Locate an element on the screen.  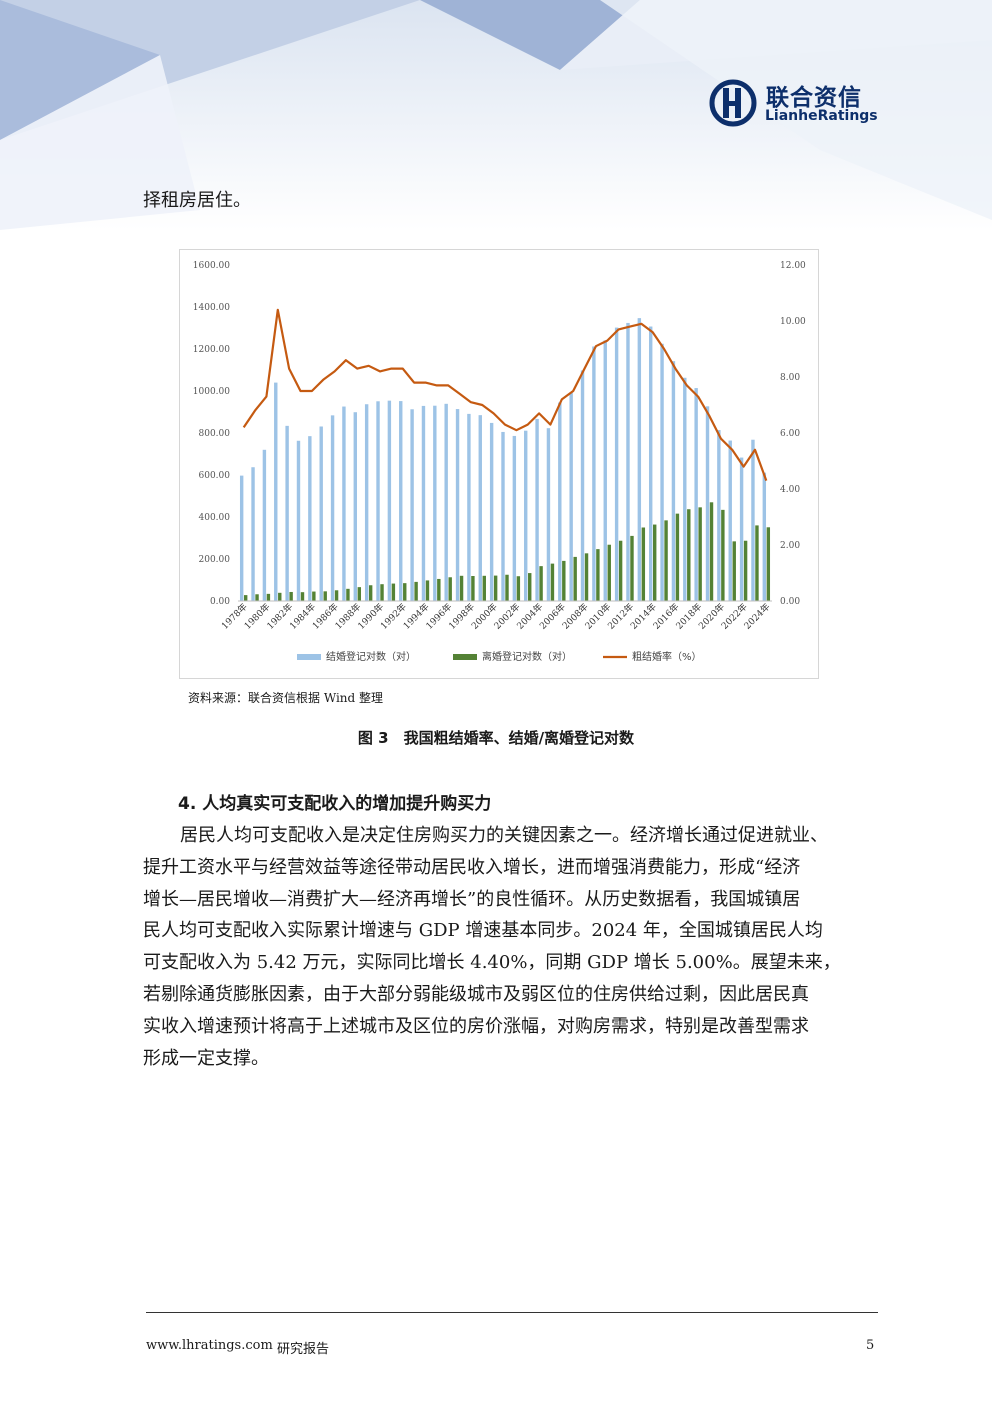
right-axis-tick-label: 0.00 is located at coordinates (790, 602).